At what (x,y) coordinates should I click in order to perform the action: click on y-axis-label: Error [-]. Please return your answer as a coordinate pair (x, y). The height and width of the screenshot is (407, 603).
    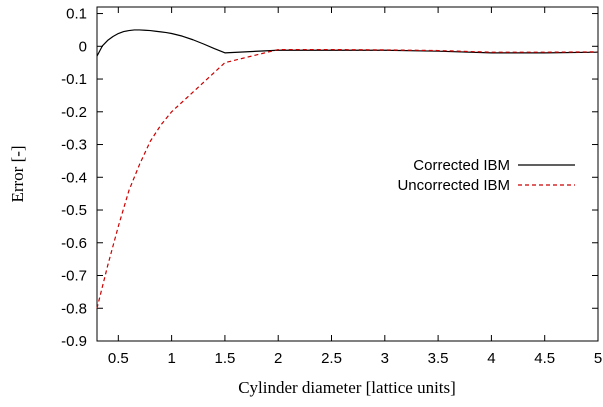
    Looking at the image, I should click on (17, 173).